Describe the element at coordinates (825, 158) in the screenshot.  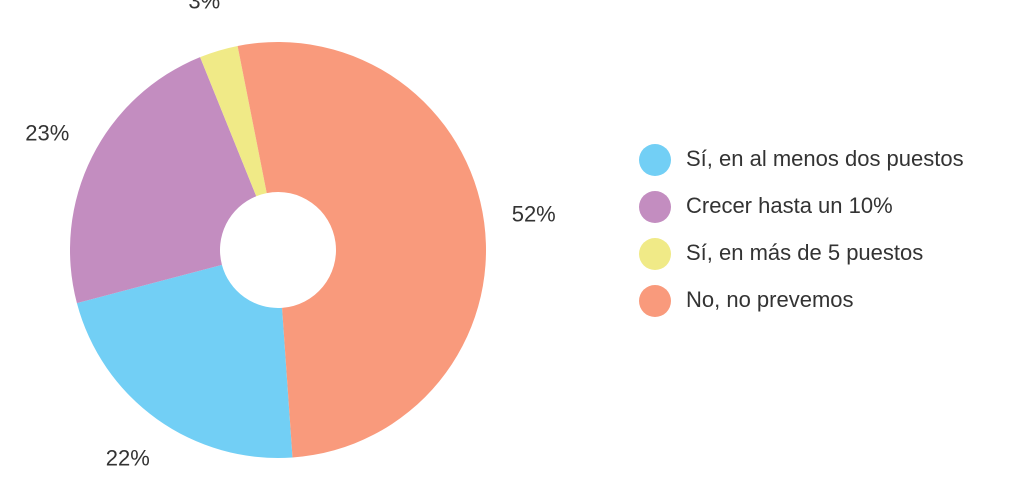
I see `legend-label: Sí, en al menos dos puestos` at that location.